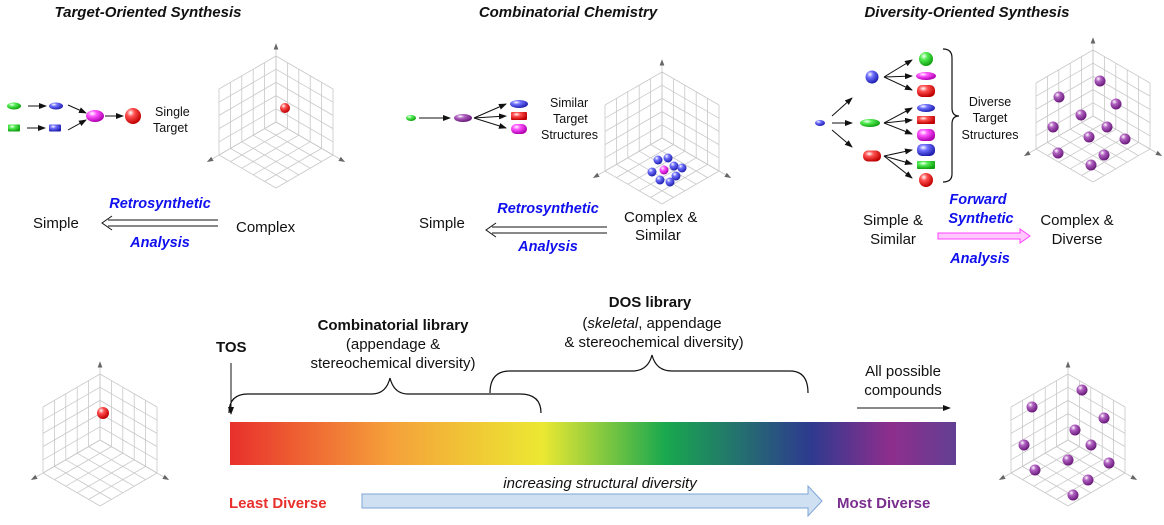  I want to click on forward-synthesis-arrow, so click(984, 236).